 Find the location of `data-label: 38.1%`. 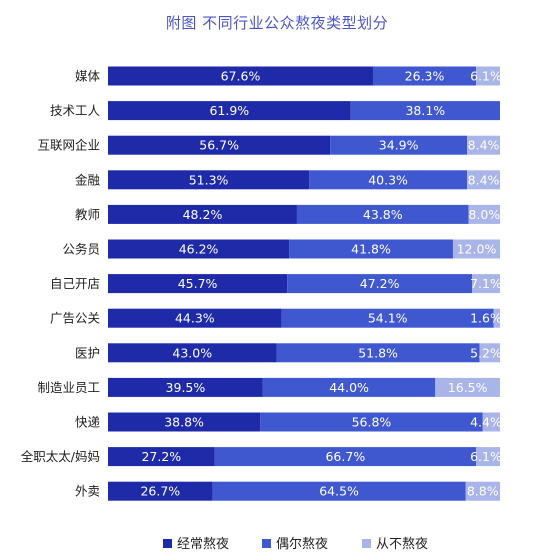

data-label: 38.1% is located at coordinates (425, 110).